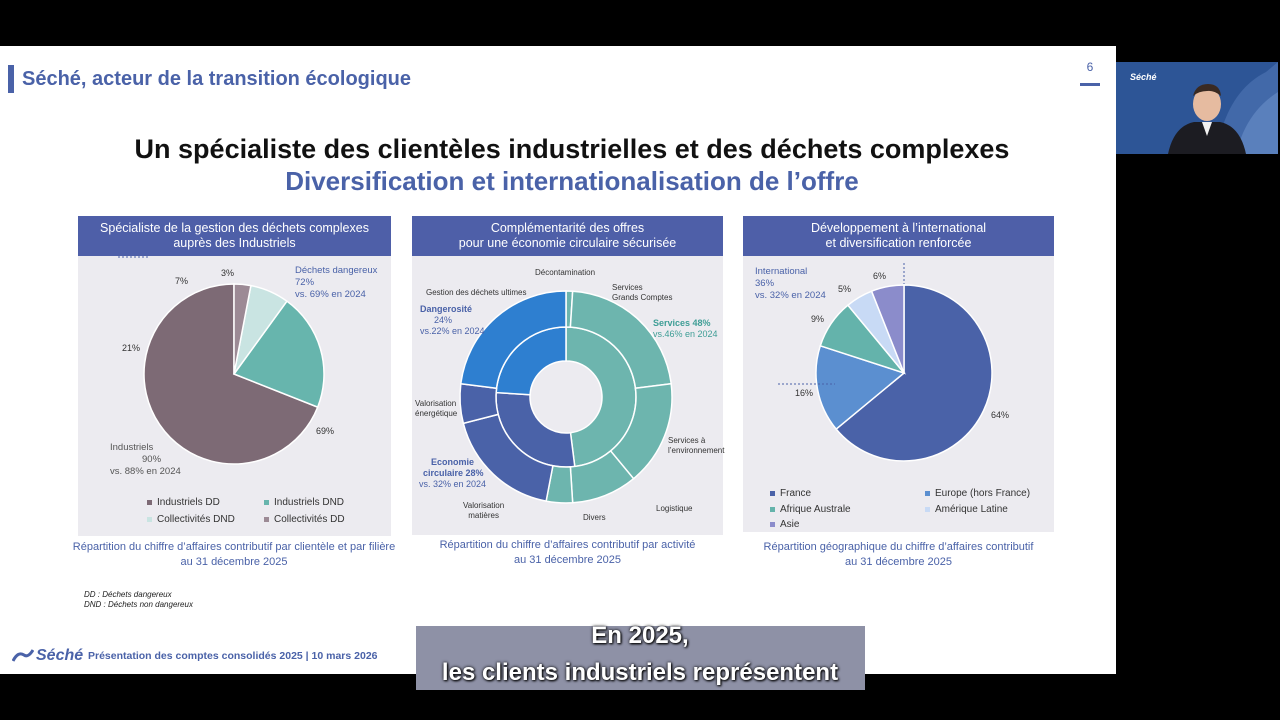 This screenshot has height=720, width=1280. I want to click on presenter-video, so click(1197, 108).